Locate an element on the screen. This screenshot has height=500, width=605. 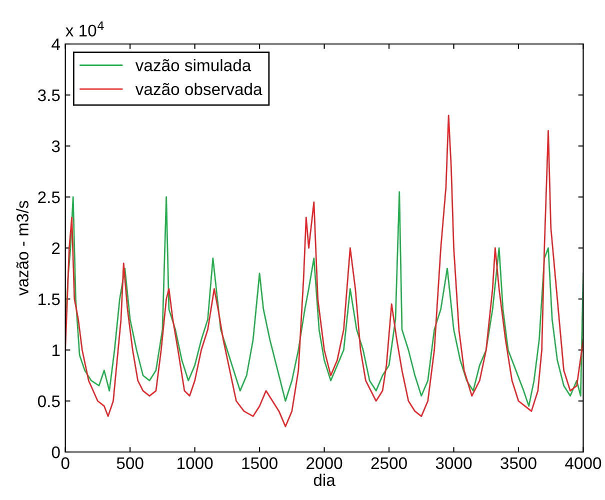
x-tick-label: 500 is located at coordinates (130, 463).